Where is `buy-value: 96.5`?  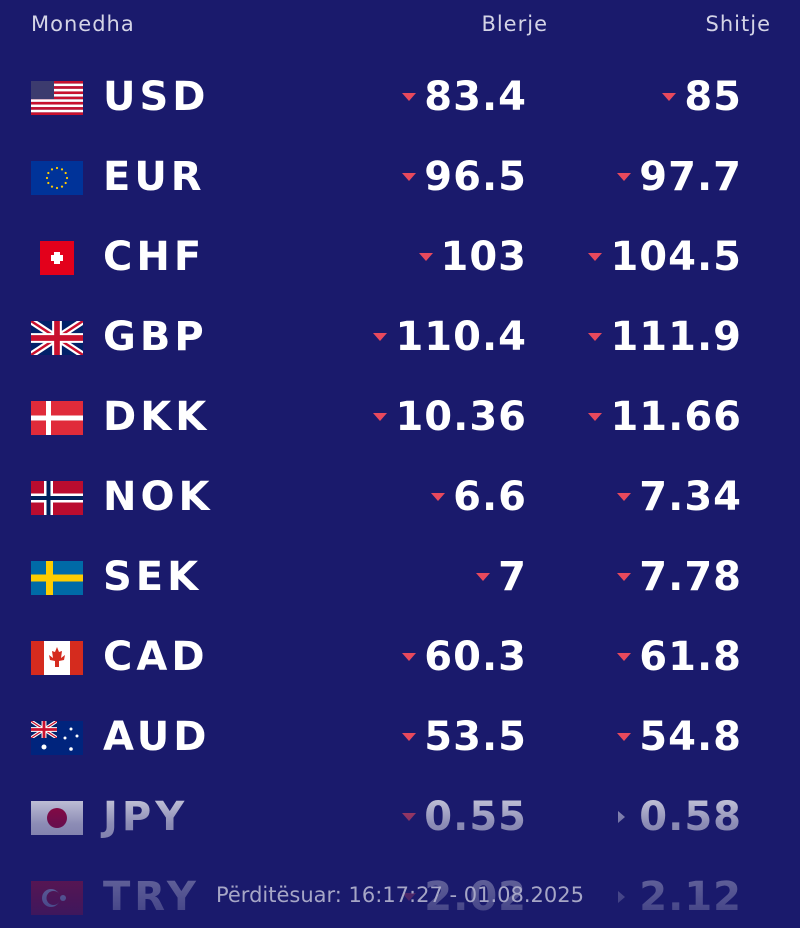
buy-value: 96.5 is located at coordinates (475, 177).